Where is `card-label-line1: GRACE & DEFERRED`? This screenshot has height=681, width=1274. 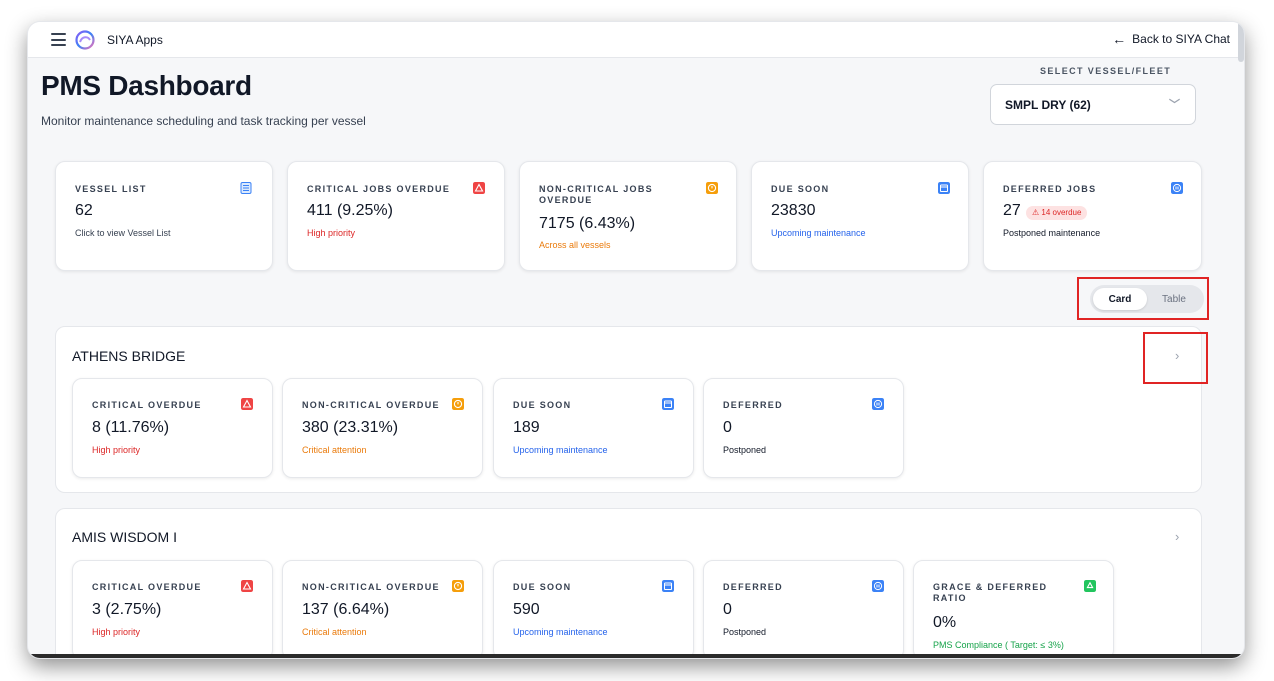 card-label-line1: GRACE & DEFERRED is located at coordinates (990, 587).